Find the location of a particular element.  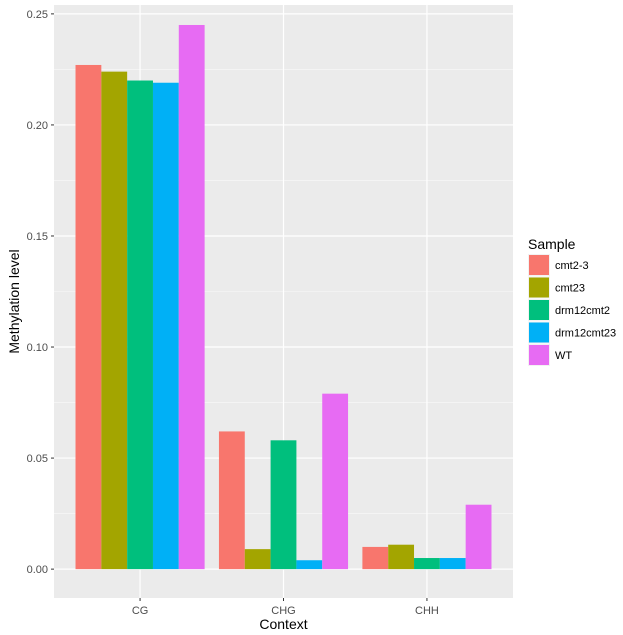

bar-cmt23-CHH is located at coordinates (401, 557).